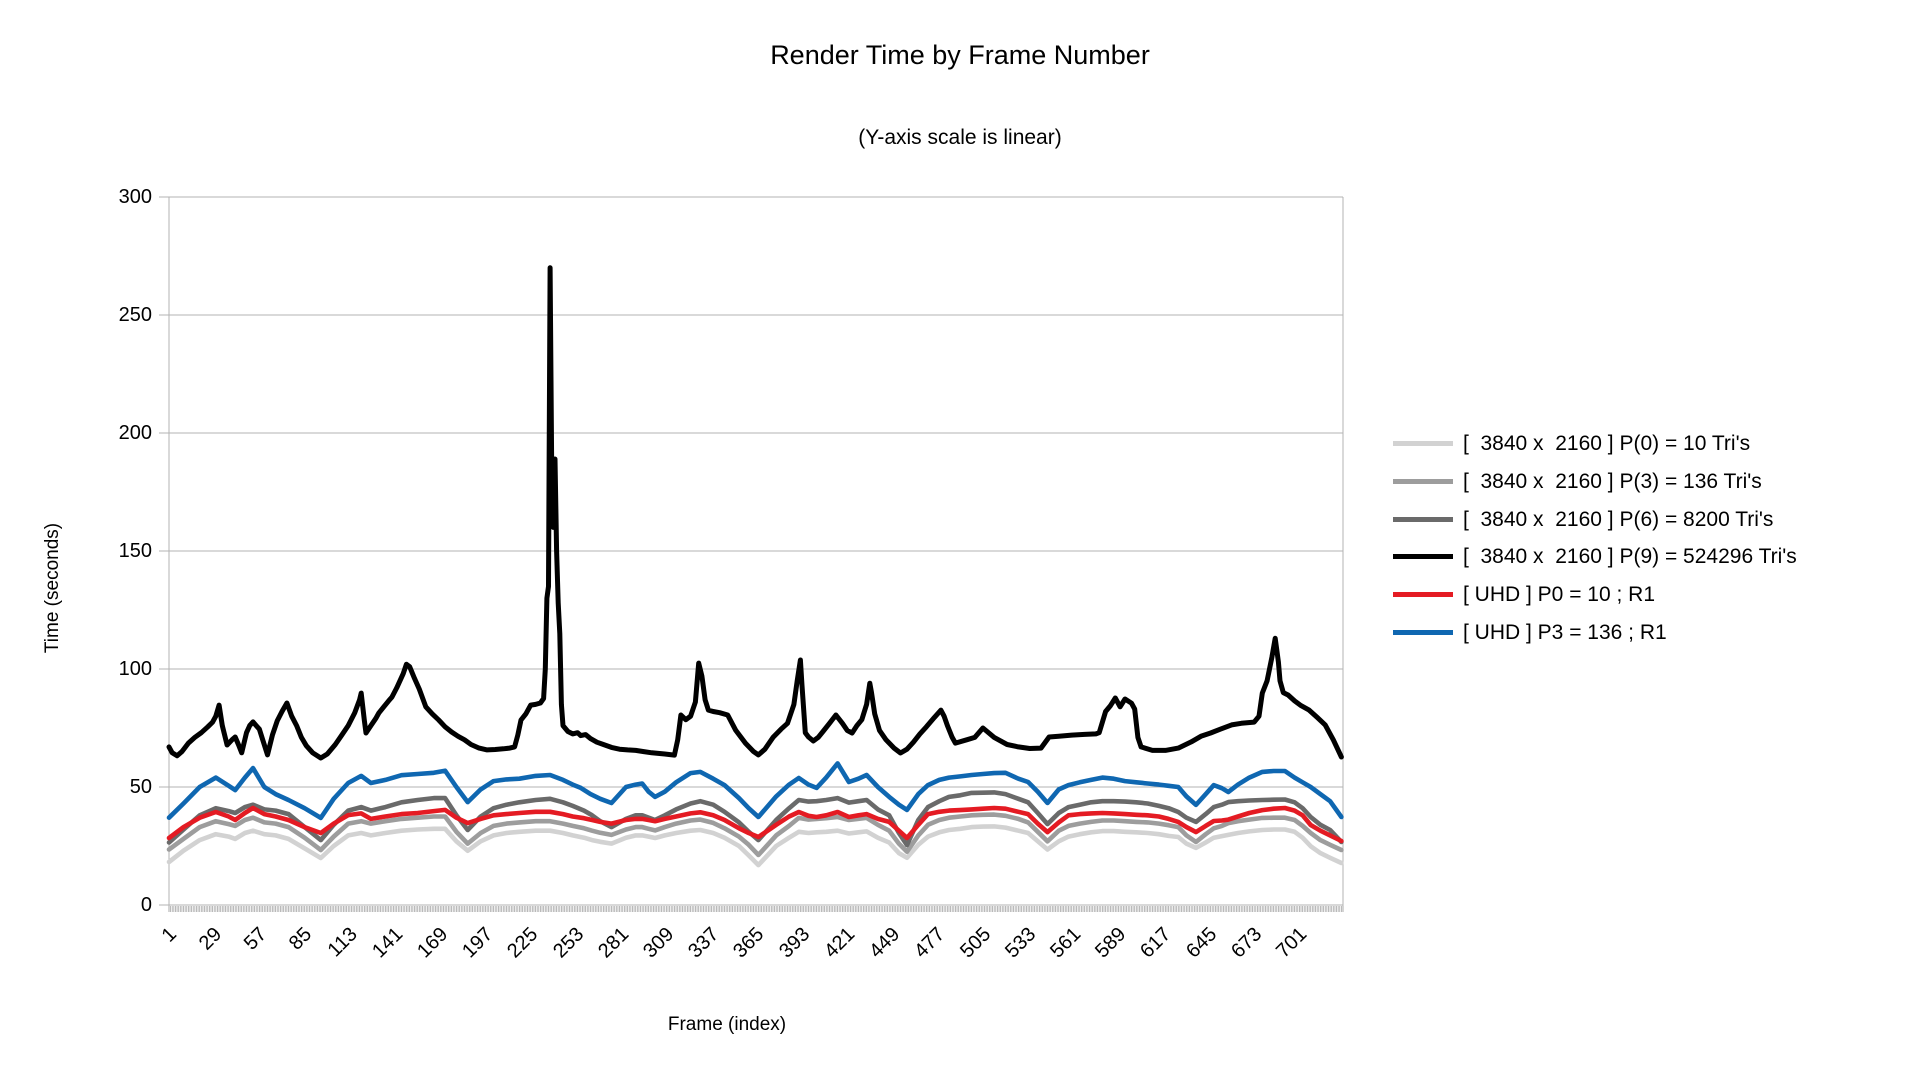 The image size is (1920, 1079). I want to click on legend-label-5: [ UHD ] P3 = 136 ; R1, so click(1565, 632).